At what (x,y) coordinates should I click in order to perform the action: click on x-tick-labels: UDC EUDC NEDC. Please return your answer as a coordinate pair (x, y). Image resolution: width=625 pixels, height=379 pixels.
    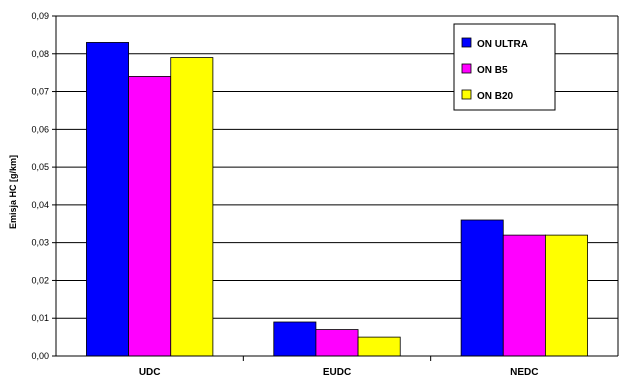
    Looking at the image, I should click on (339, 372).